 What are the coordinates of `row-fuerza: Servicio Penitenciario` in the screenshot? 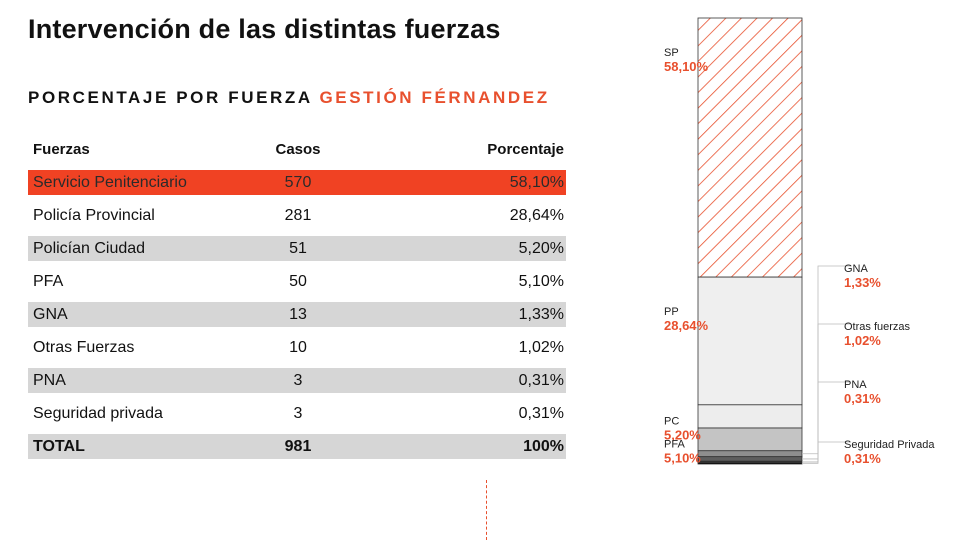 It's located at (110, 182).